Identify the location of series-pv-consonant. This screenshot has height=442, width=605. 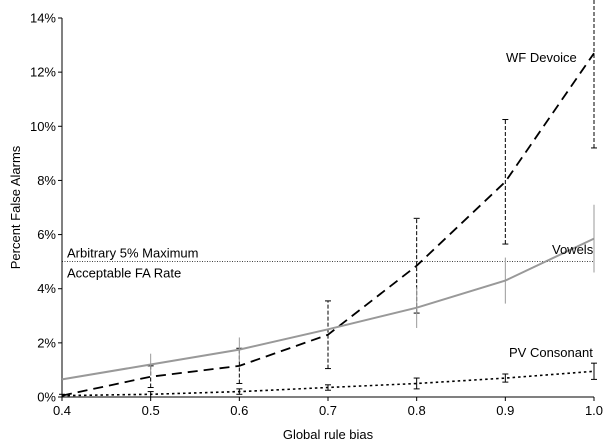
(329, 380).